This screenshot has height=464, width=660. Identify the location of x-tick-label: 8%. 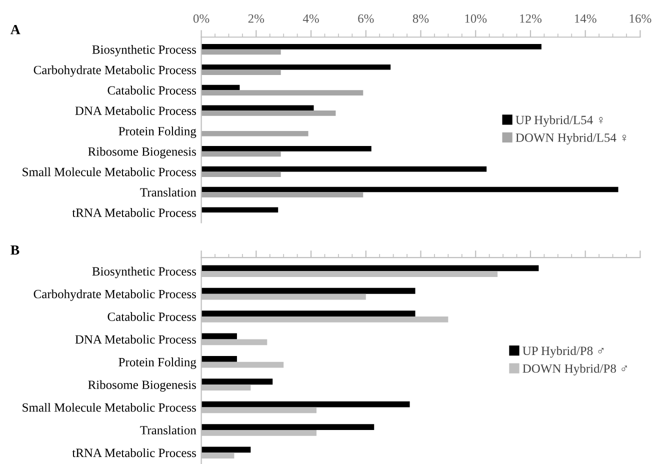
(420, 18).